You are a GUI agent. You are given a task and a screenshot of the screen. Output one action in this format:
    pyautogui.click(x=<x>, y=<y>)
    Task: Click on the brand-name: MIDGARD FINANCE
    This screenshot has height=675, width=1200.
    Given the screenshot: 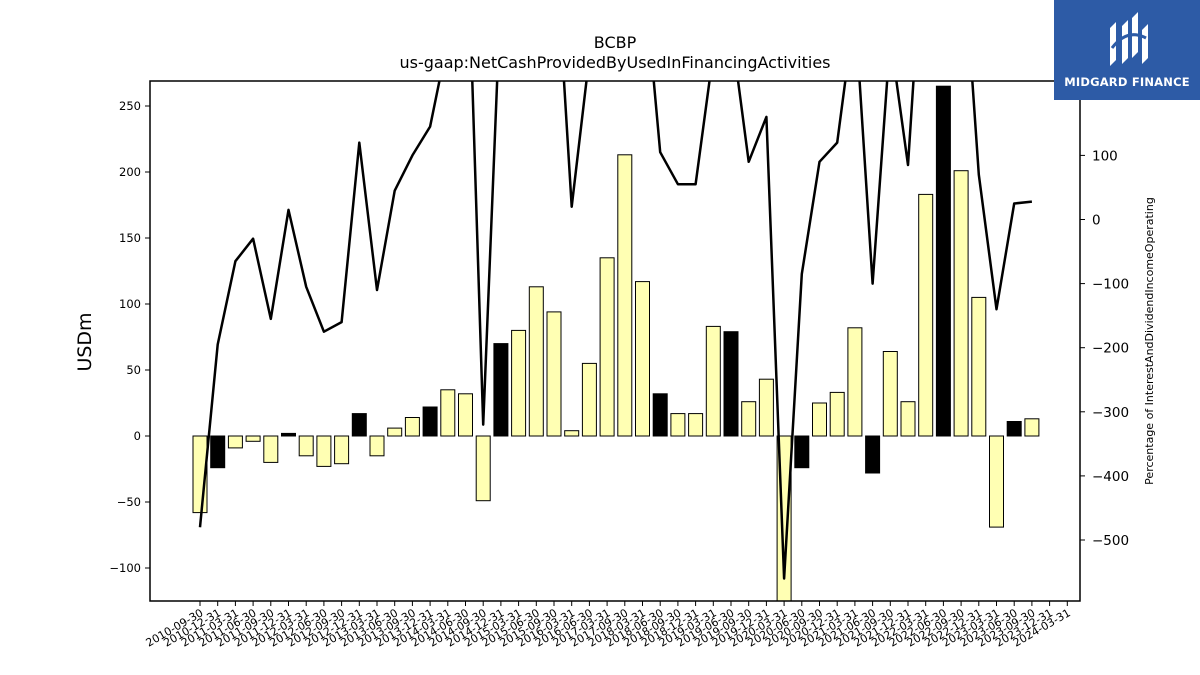 What is the action you would take?
    pyautogui.click(x=1127, y=82)
    